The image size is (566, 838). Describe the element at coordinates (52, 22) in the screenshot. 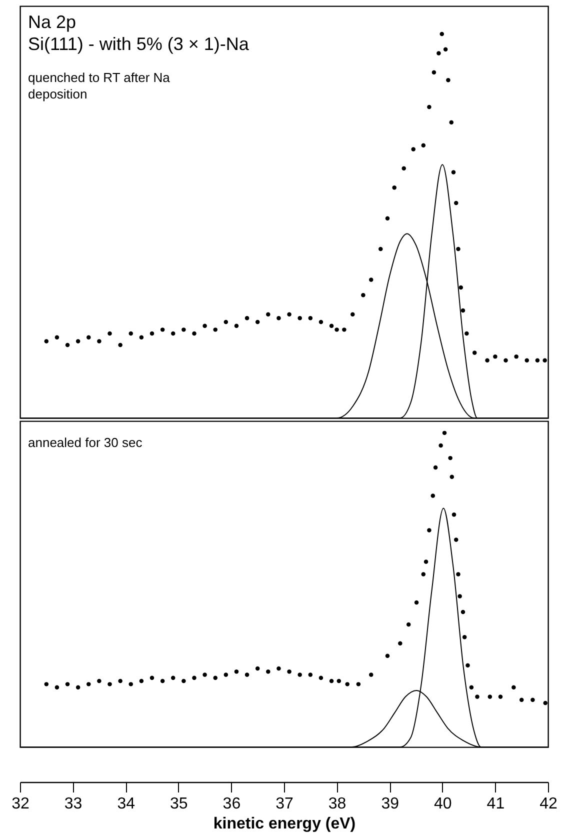

I see `chart-title: Na 2p` at that location.